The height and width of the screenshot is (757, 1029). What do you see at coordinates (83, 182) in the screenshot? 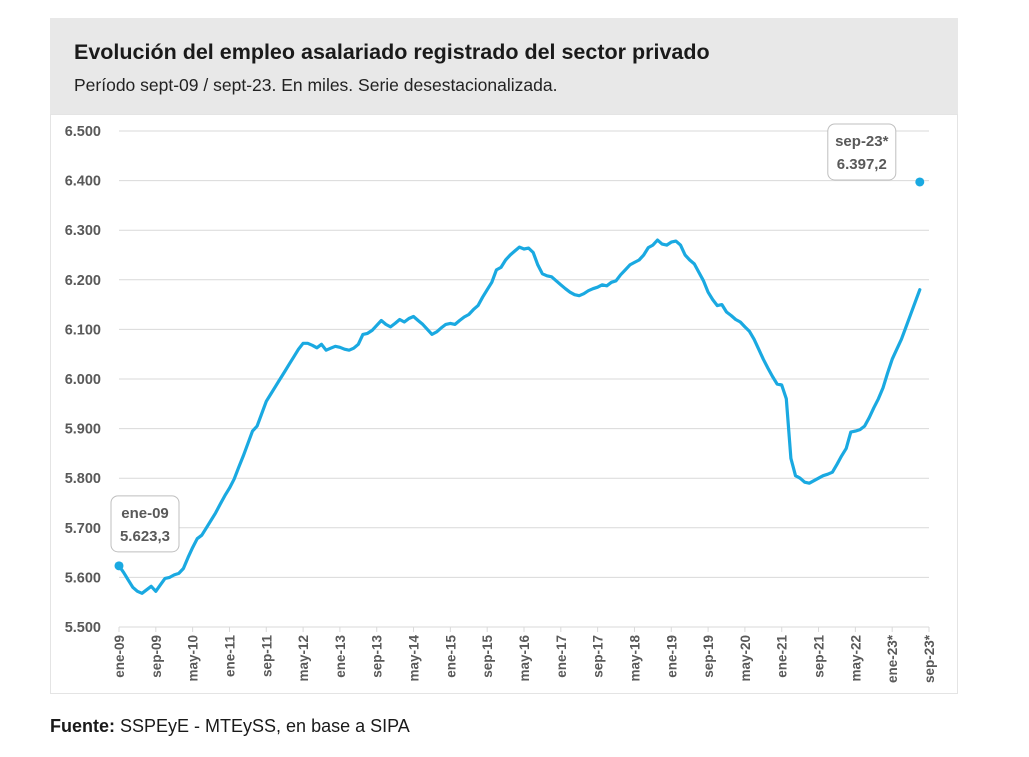
I see `y-tick-label: 6.400` at bounding box center [83, 182].